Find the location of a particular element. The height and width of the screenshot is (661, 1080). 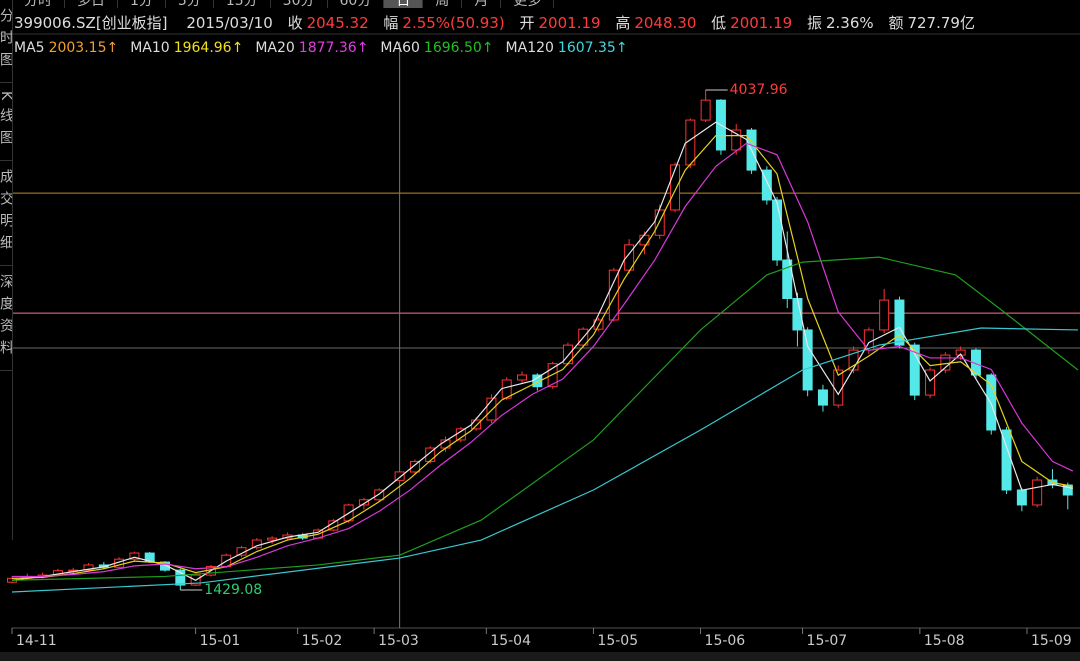

tab: 多日 is located at coordinates (91, 4).